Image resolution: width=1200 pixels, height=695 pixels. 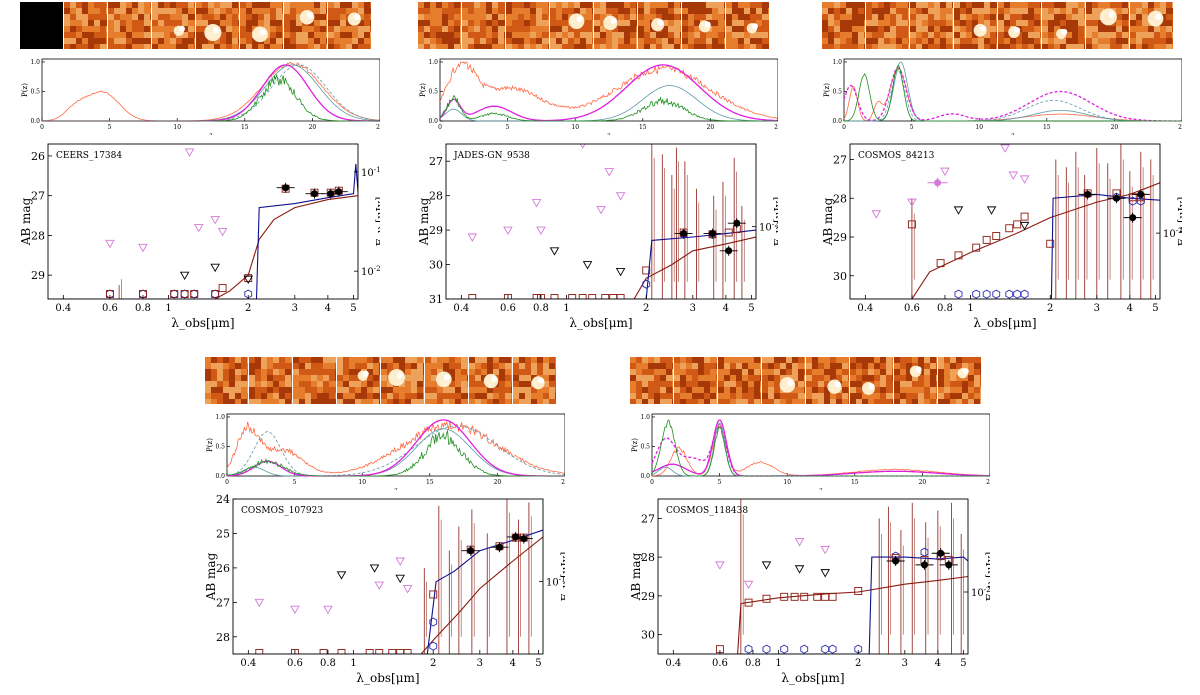 What do you see at coordinates (648, 635) in the screenshot?
I see `mag-tick-label: 30` at bounding box center [648, 635].